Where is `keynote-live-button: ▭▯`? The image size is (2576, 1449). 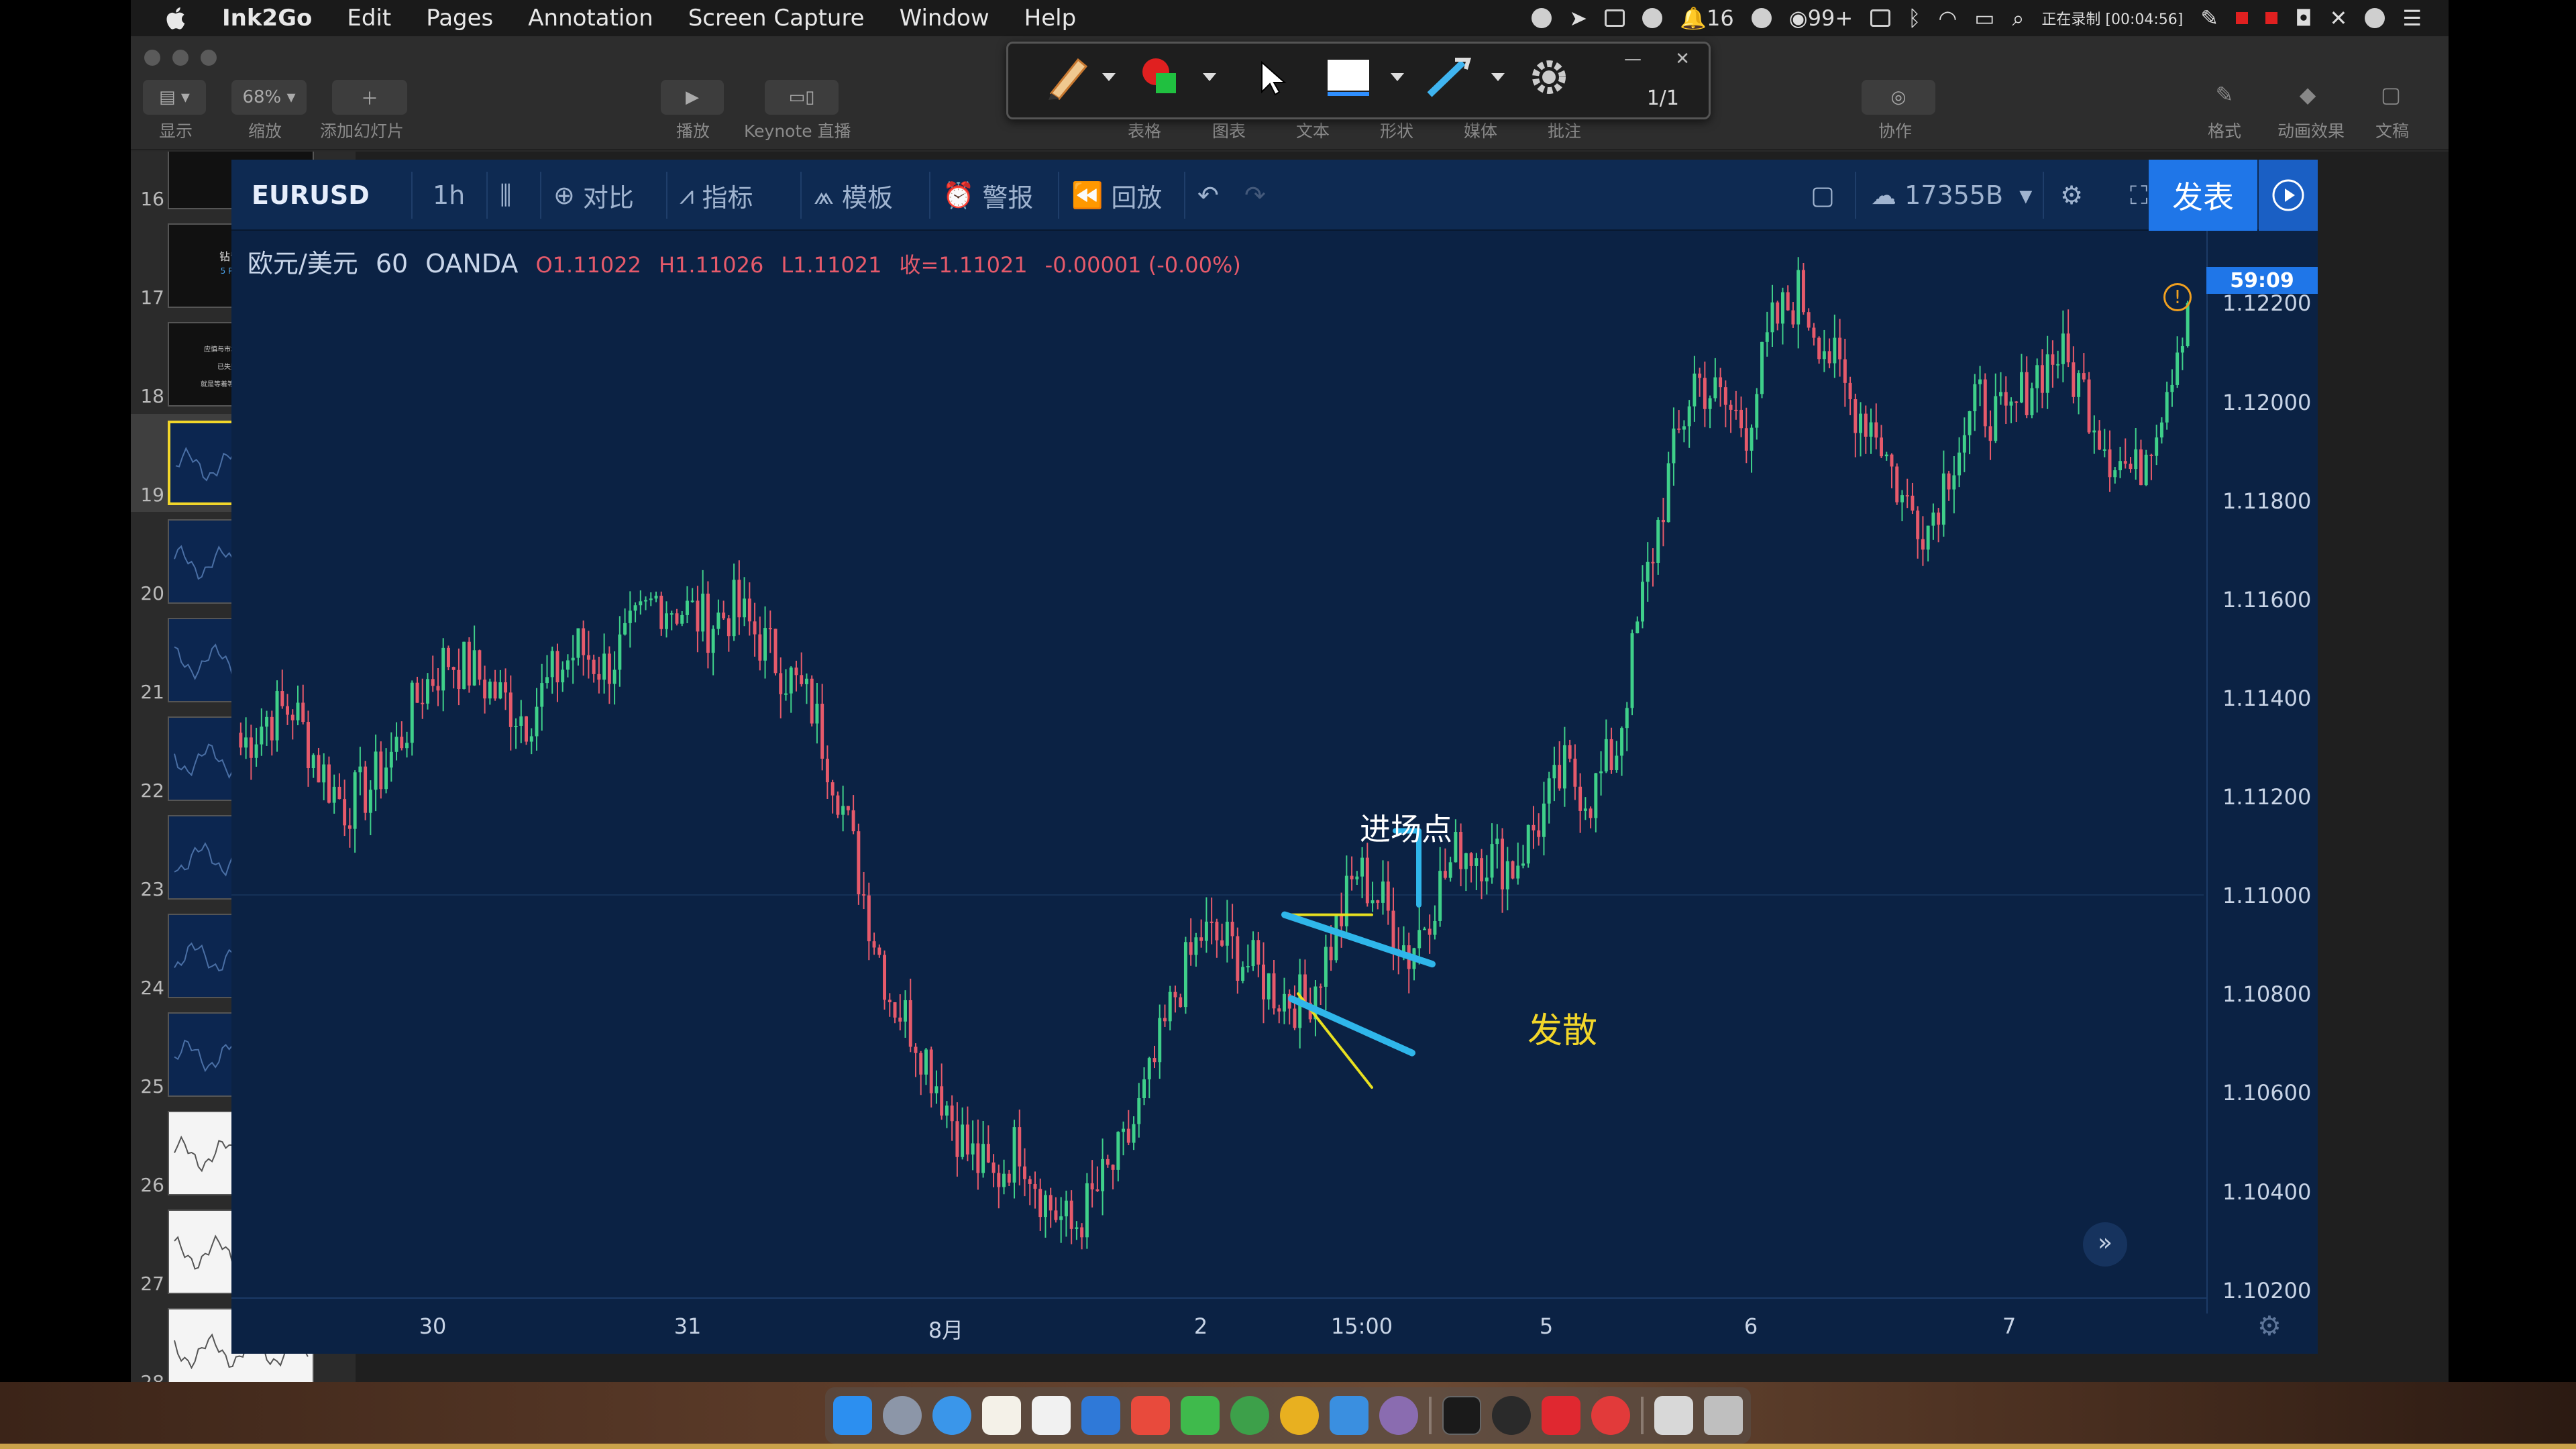
keynote-live-button: ▭▯ is located at coordinates (802, 97).